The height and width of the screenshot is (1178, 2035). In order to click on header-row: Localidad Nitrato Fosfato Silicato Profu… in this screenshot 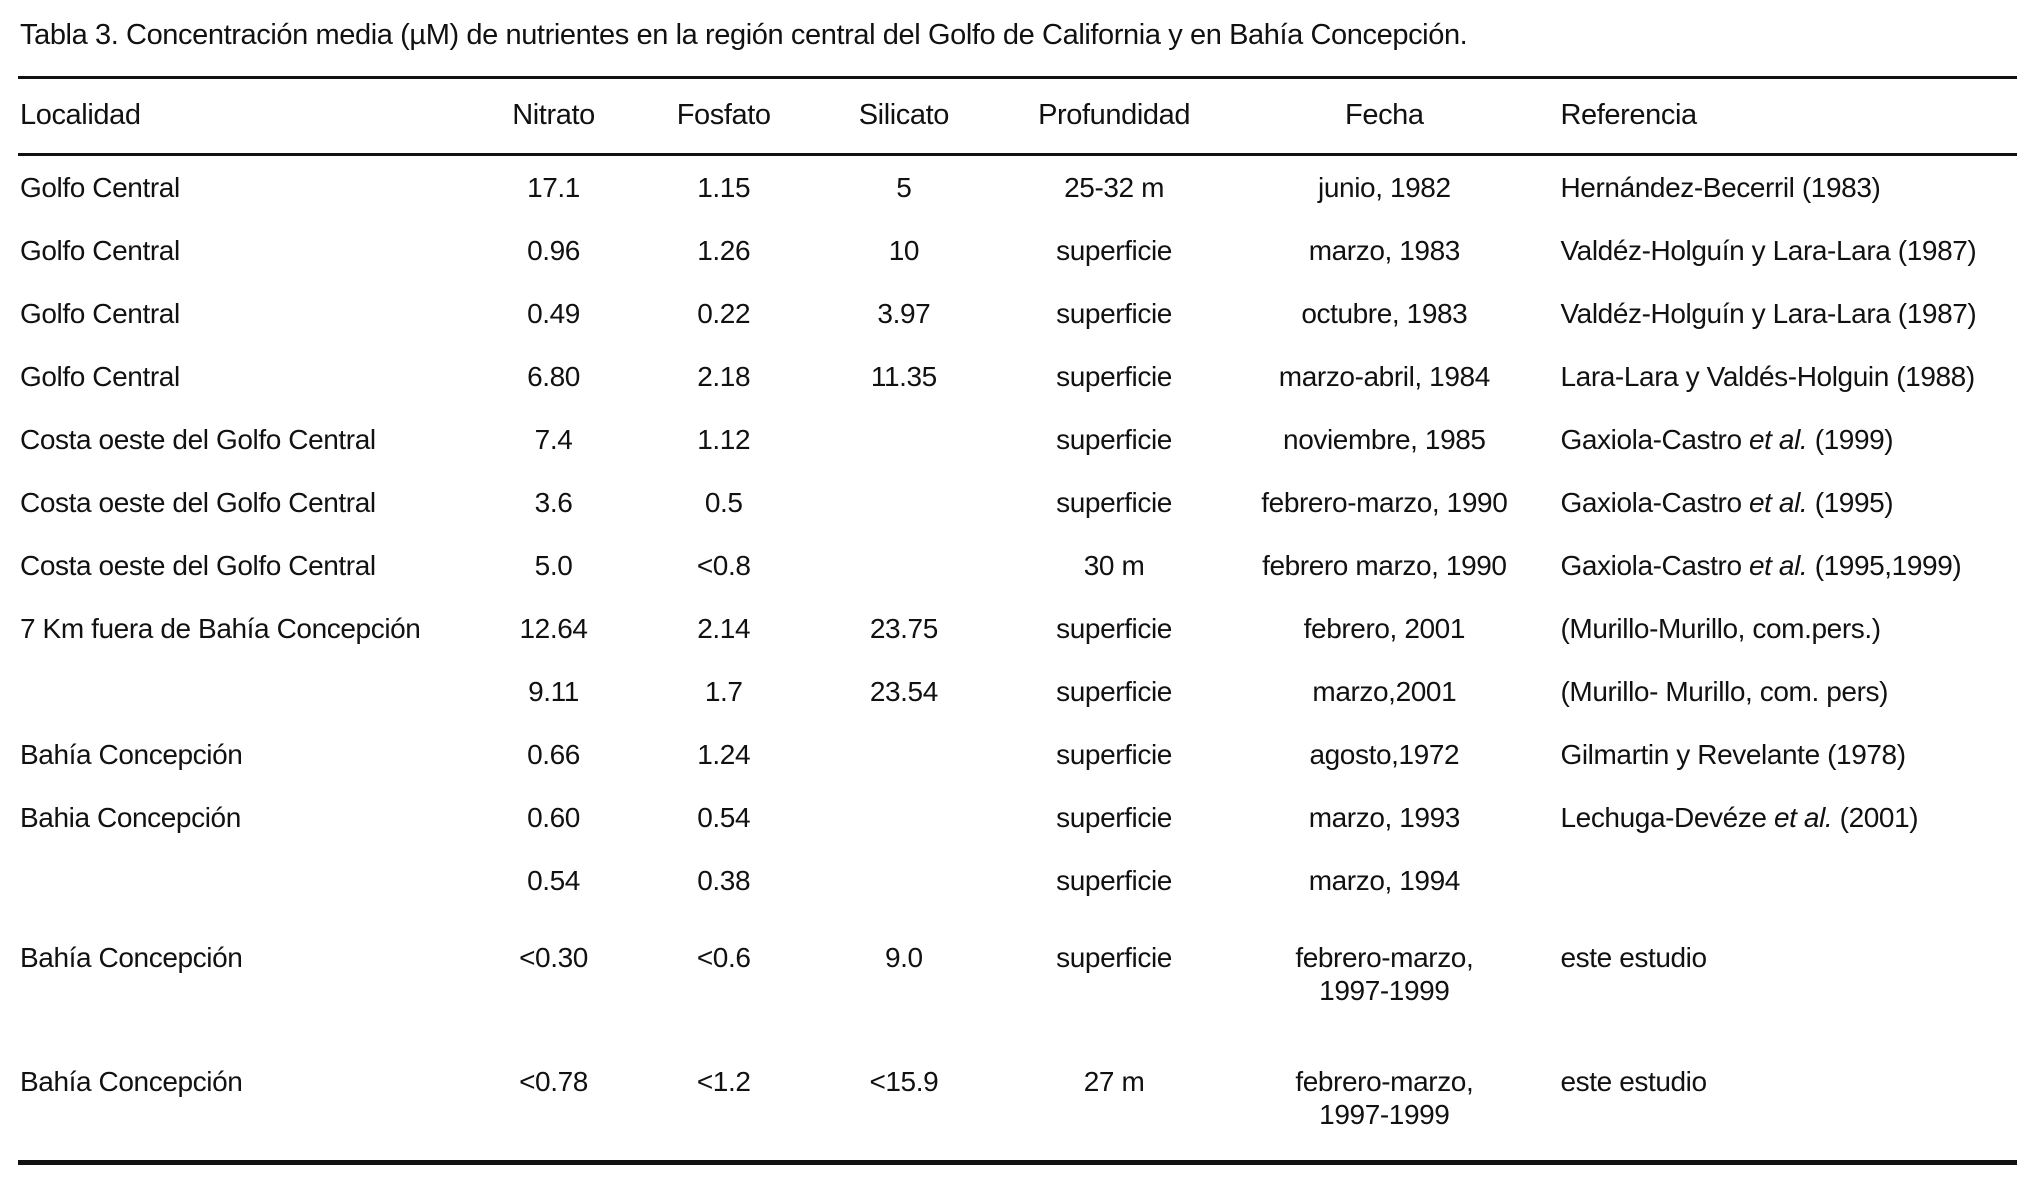, I will do `click(1017, 117)`.